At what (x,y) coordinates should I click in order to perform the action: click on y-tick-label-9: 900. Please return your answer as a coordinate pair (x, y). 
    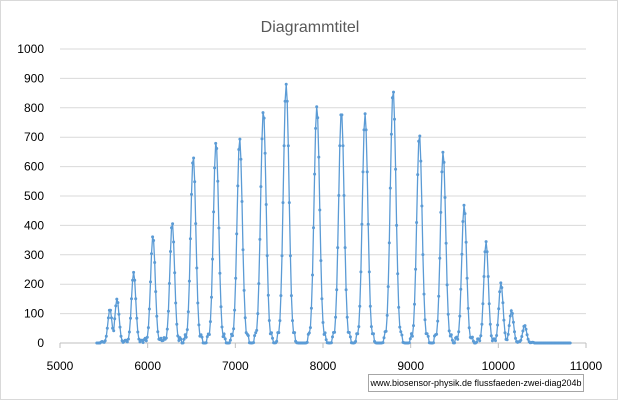
    Looking at the image, I should click on (34, 78).